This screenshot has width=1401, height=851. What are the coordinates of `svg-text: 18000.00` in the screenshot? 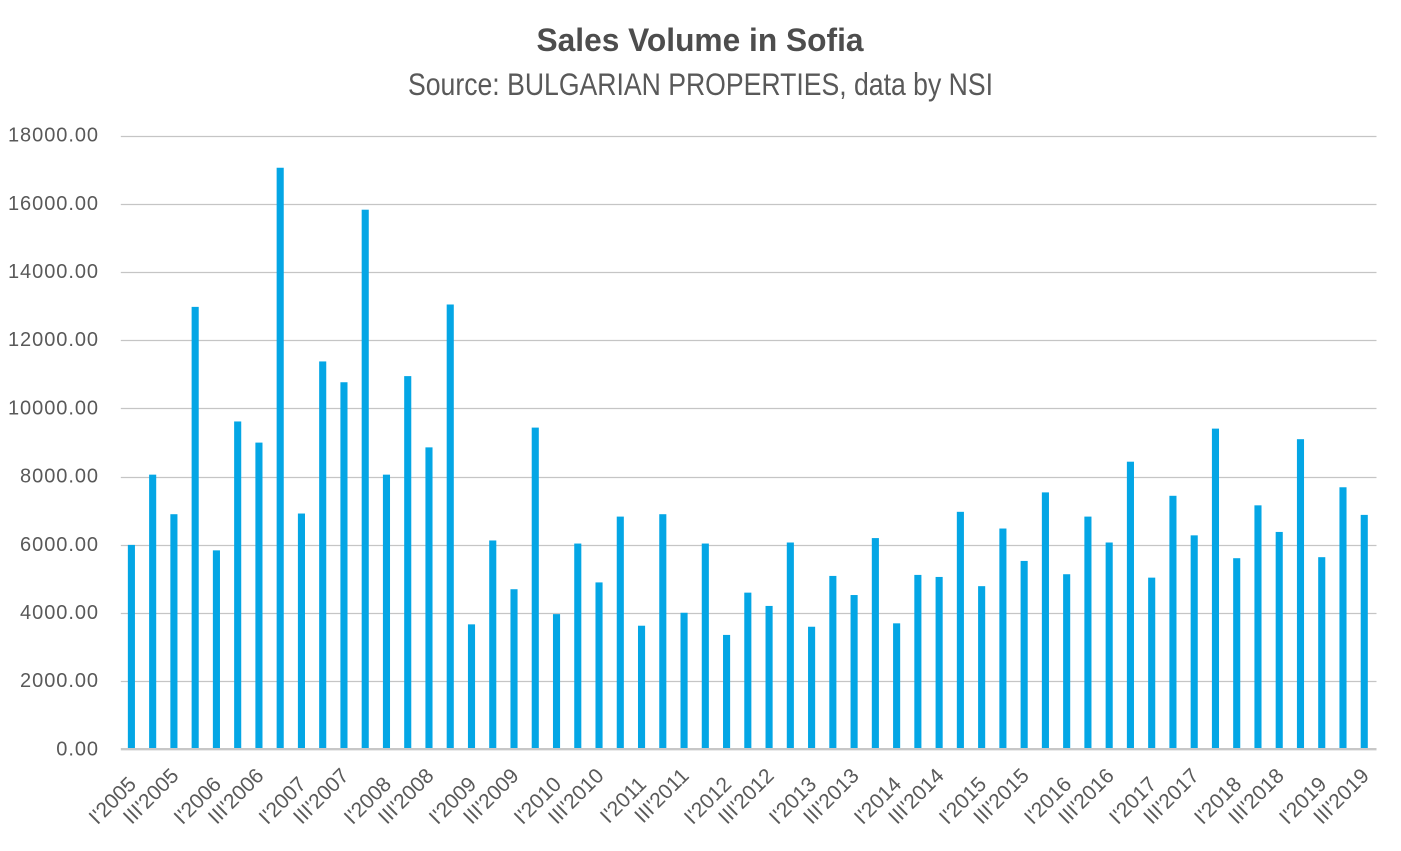 It's located at (53, 136).